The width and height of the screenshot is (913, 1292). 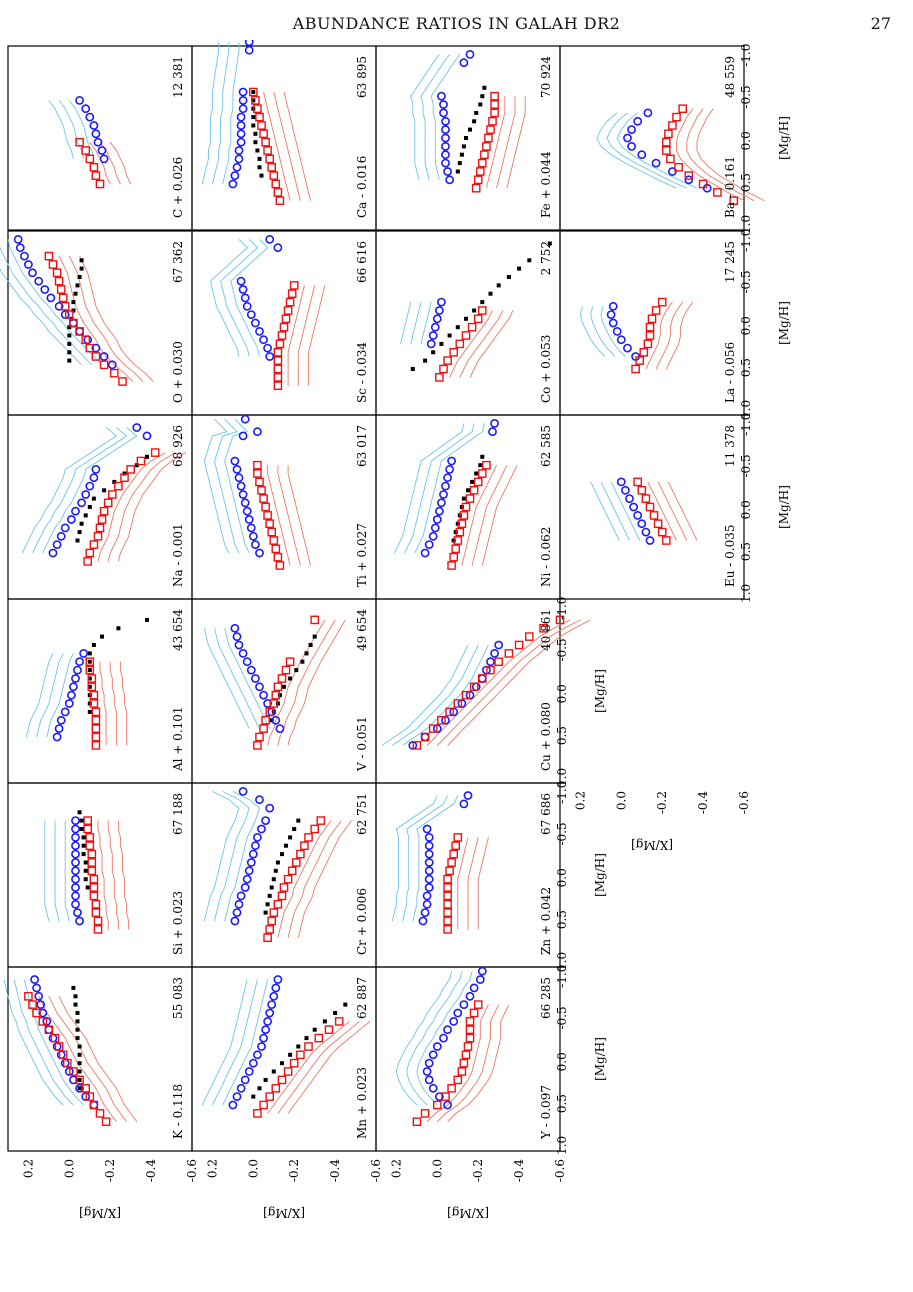 What do you see at coordinates (519, 1171) in the screenshot?
I see `y-tick-label: -0.4` at bounding box center [519, 1171].